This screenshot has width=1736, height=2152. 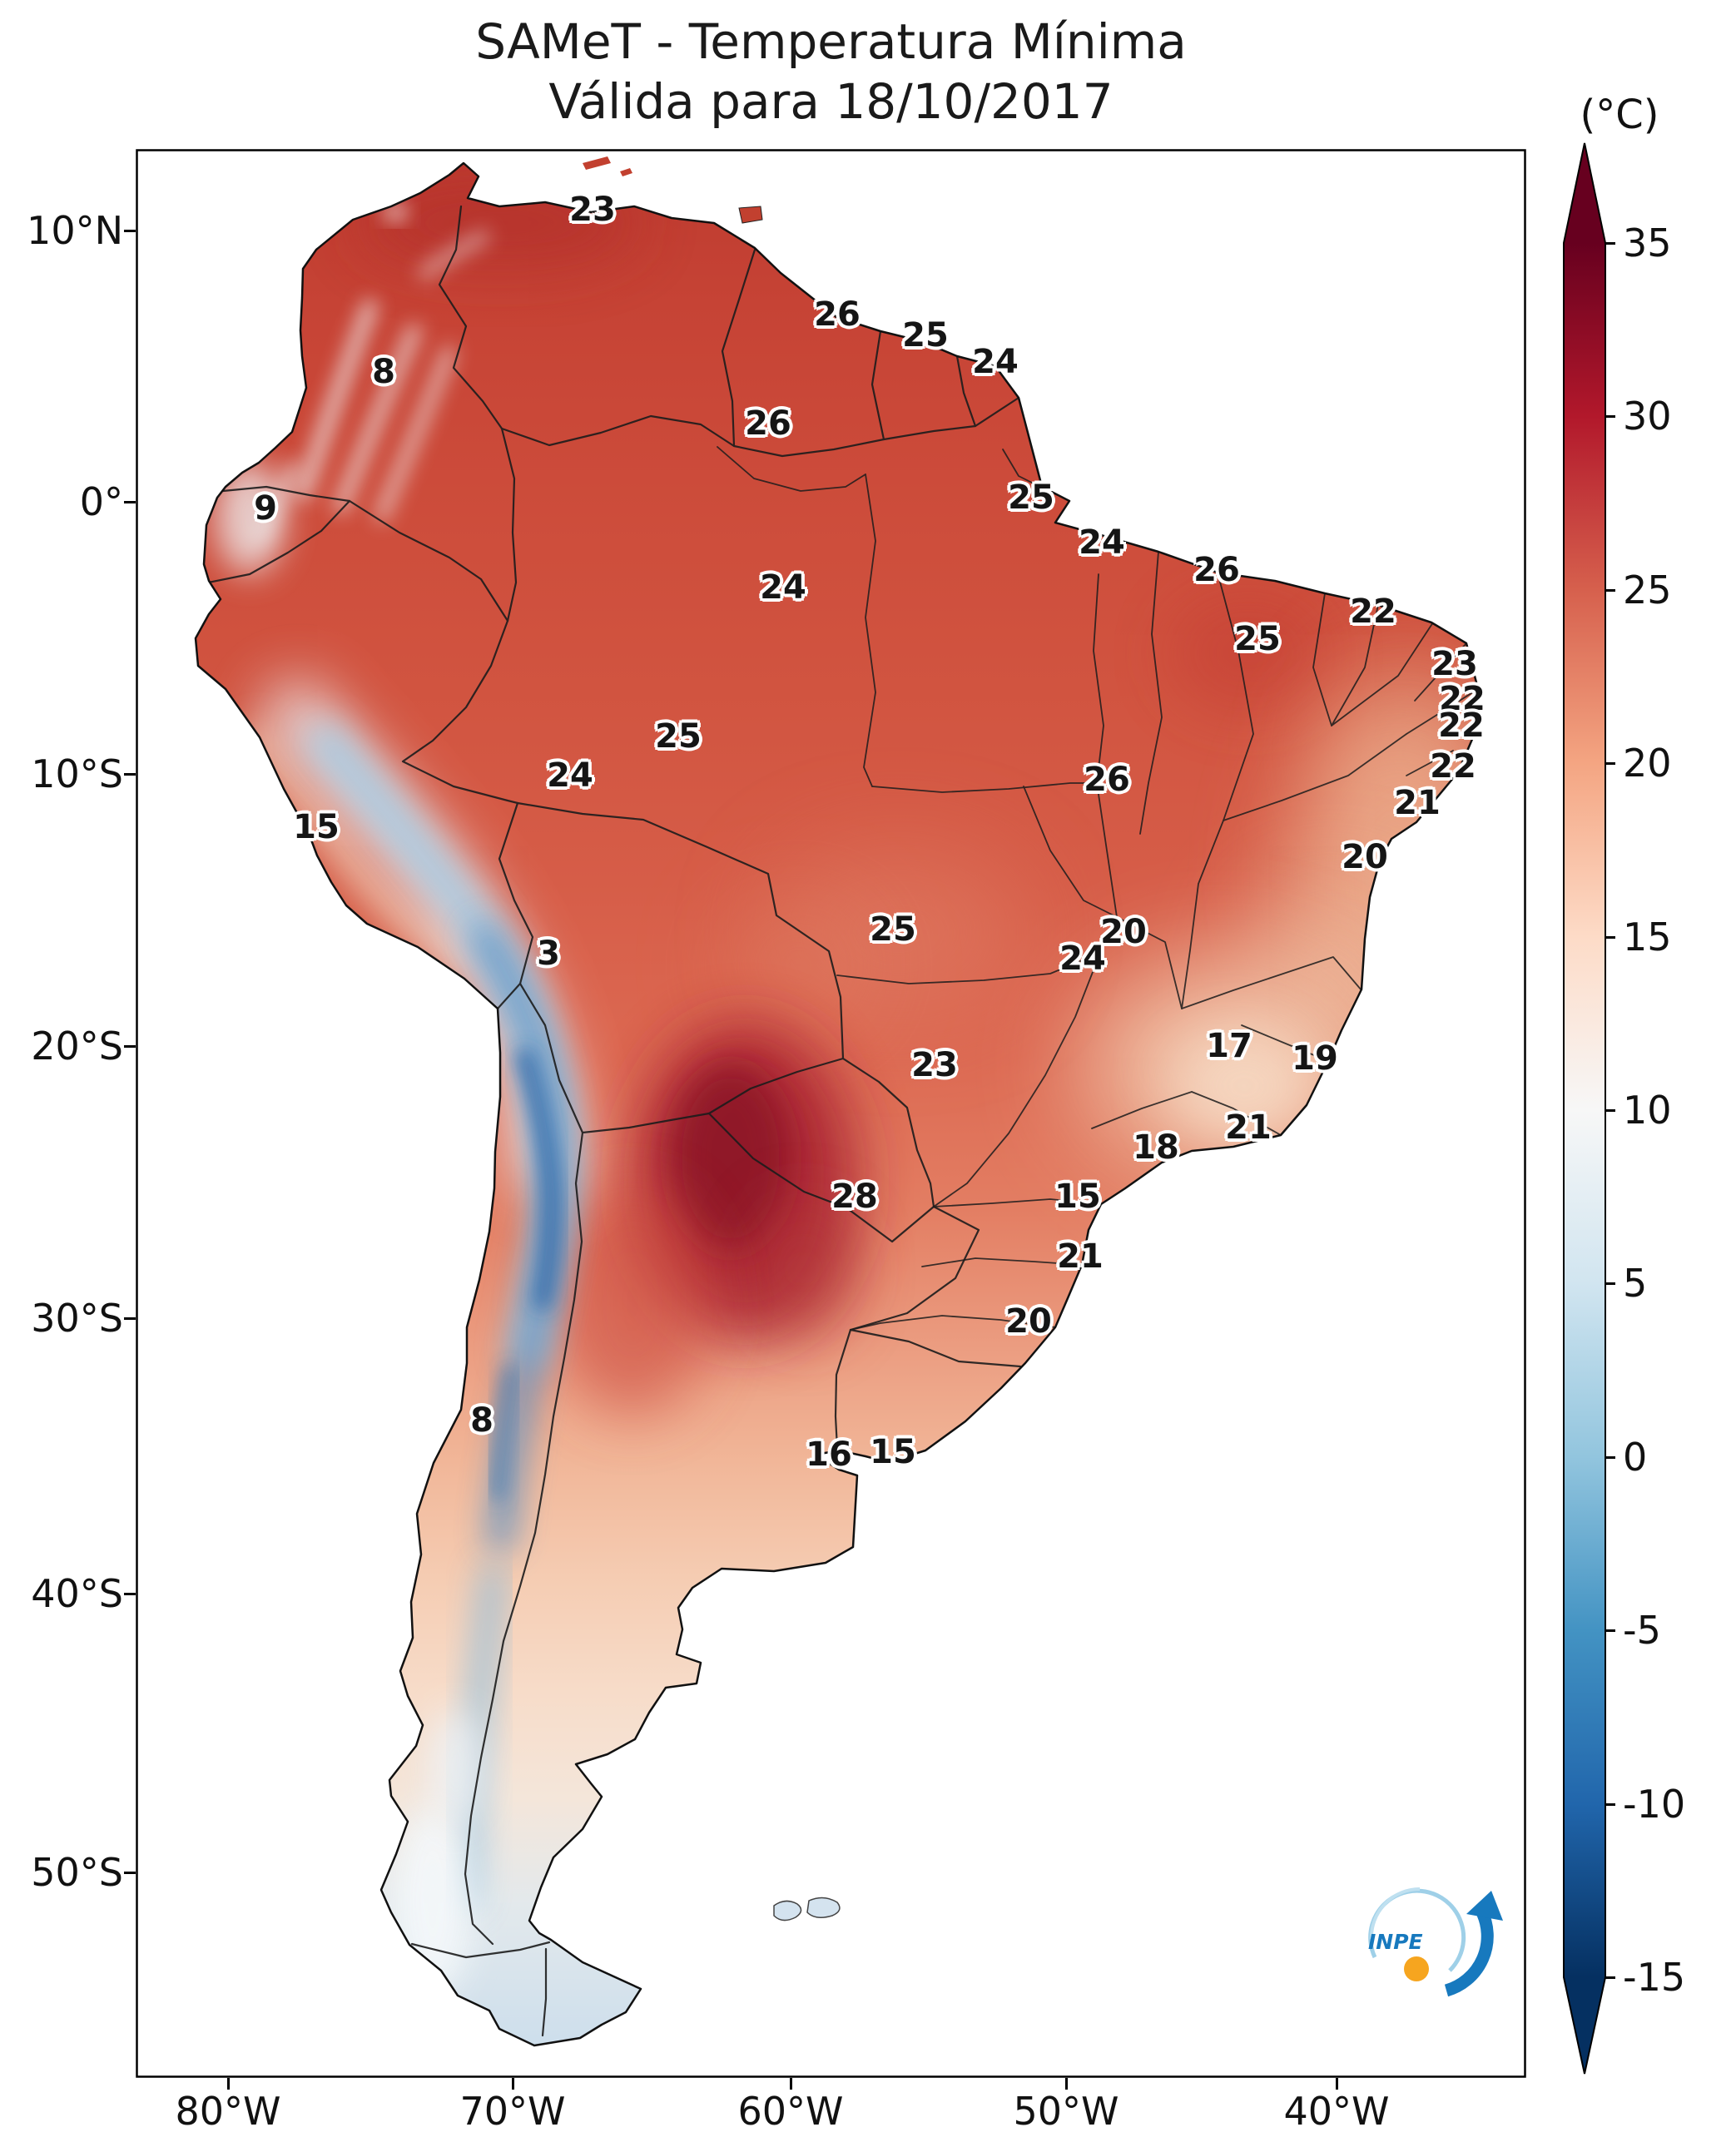 I want to click on colorbar, so click(x=1585, y=1108).